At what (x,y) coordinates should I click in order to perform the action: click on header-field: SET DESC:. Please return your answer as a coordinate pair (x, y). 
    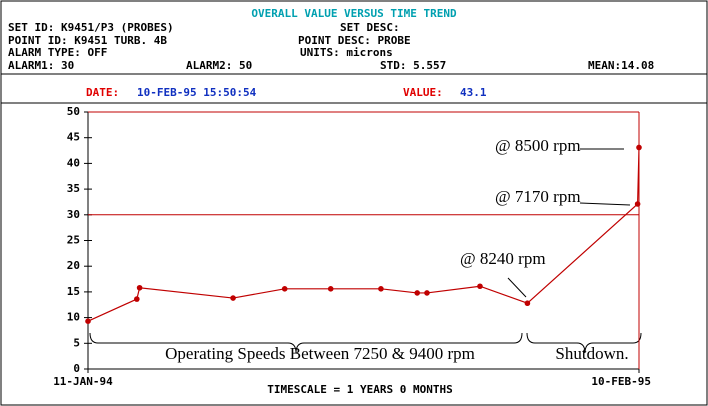
    Looking at the image, I should click on (370, 27).